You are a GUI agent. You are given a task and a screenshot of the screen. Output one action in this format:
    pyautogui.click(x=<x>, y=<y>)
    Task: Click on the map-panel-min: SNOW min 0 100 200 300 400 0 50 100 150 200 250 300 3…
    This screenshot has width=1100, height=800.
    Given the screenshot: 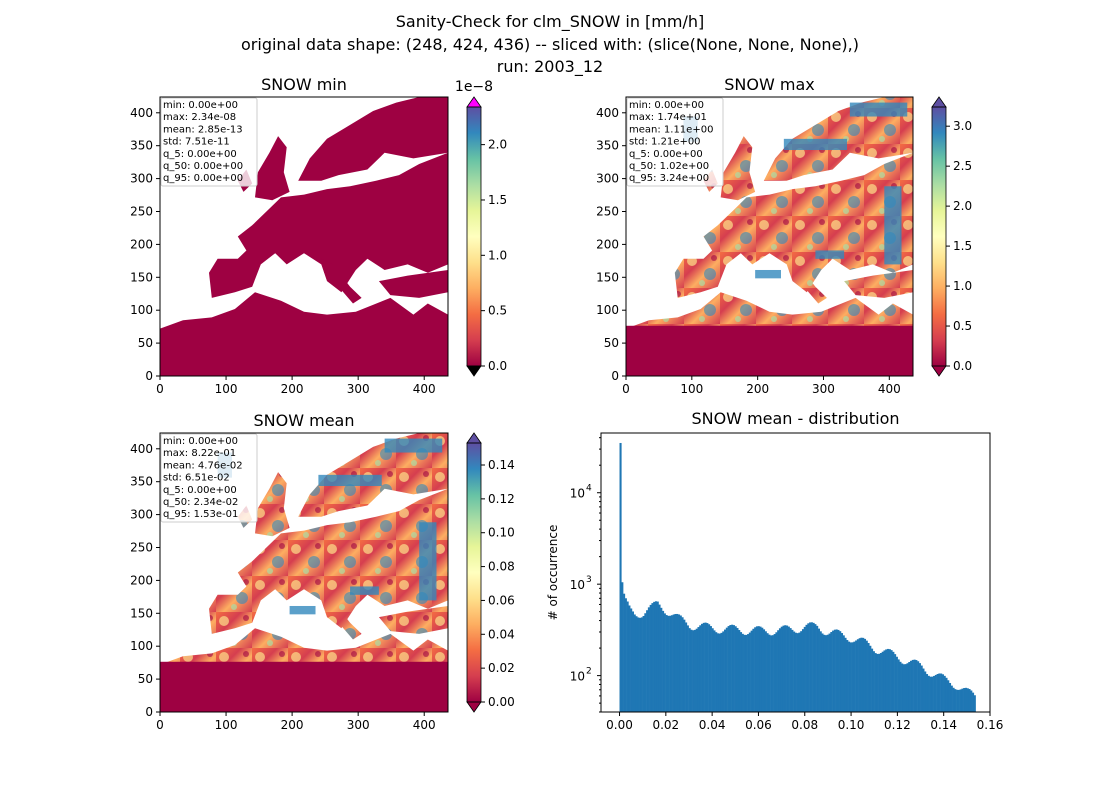 What is the action you would take?
    pyautogui.click(x=318, y=235)
    